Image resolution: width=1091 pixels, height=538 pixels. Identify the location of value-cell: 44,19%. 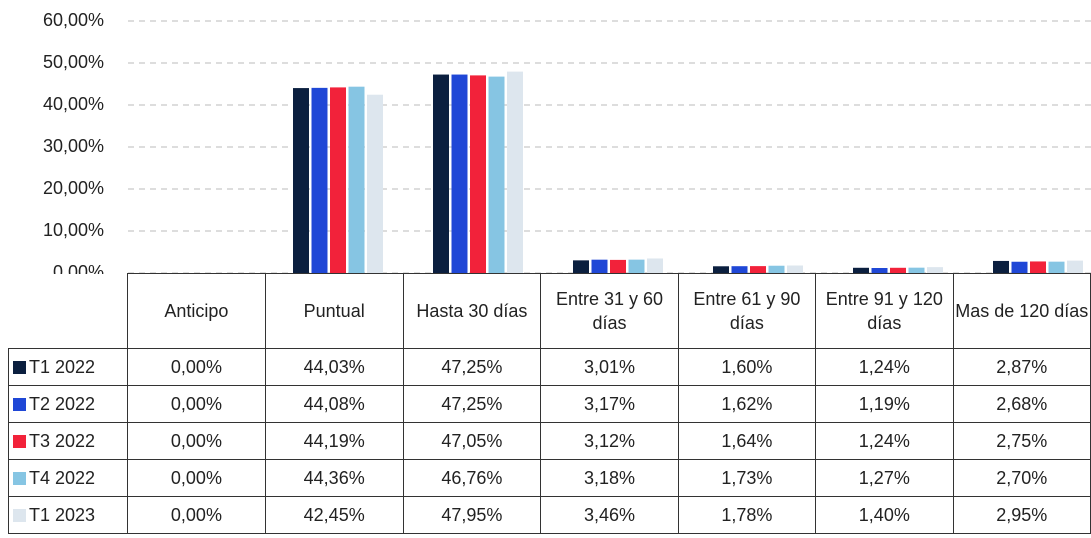
(334, 441).